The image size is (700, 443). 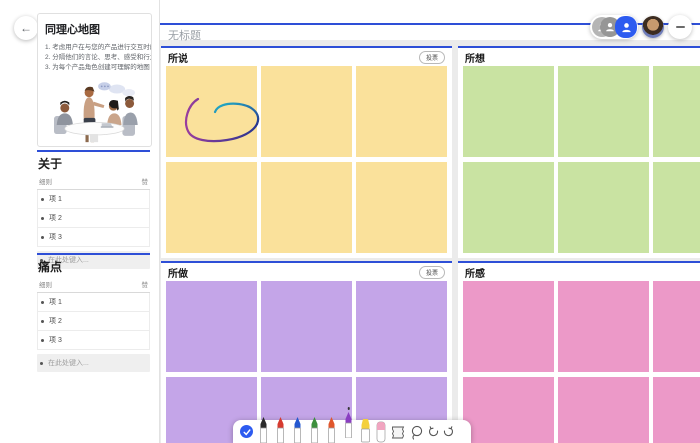 What do you see at coordinates (93, 182) in the screenshot?
I see `section-about-columns: 细则 赞` at bounding box center [93, 182].